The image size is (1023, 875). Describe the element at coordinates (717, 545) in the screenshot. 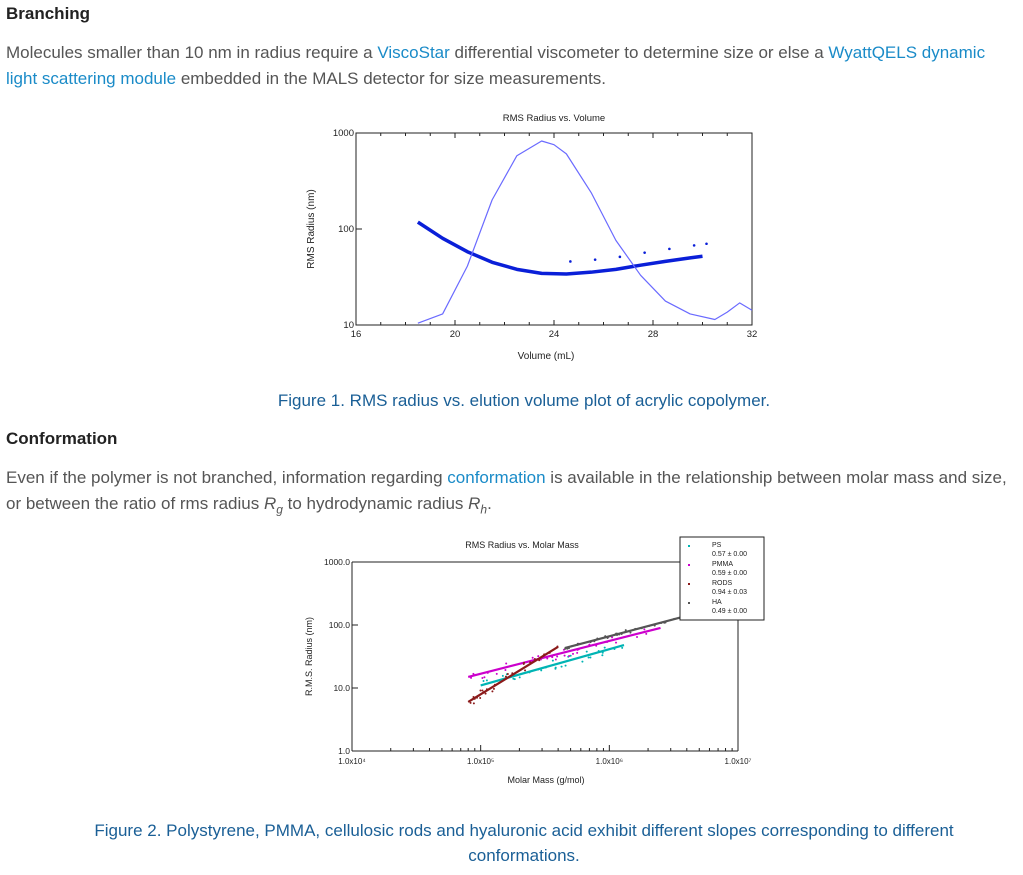

I see `legend-name: PS` at that location.